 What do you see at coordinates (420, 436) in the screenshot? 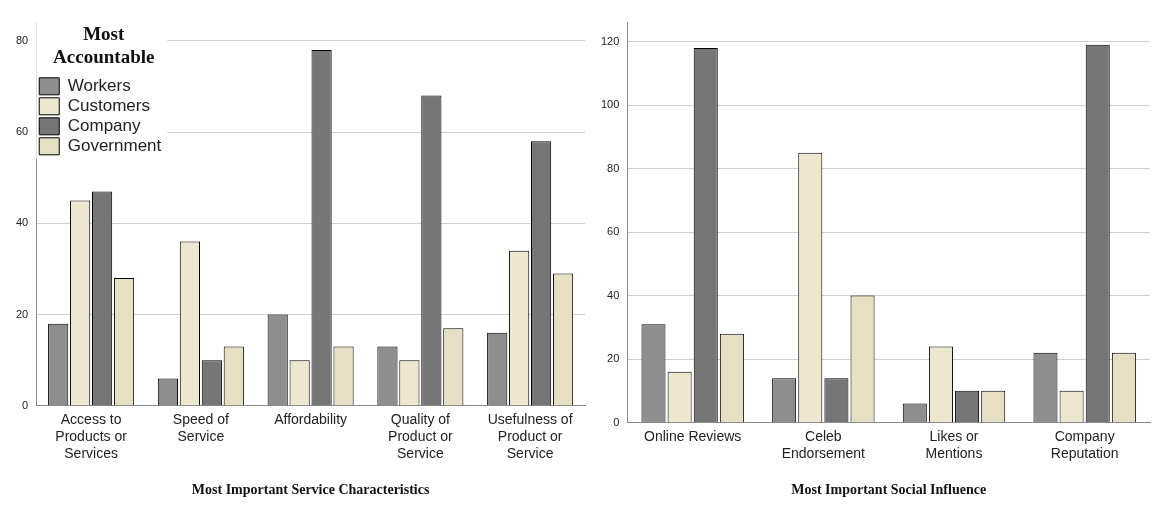
I see `x-tick-label: Quality of Product or Service` at bounding box center [420, 436].